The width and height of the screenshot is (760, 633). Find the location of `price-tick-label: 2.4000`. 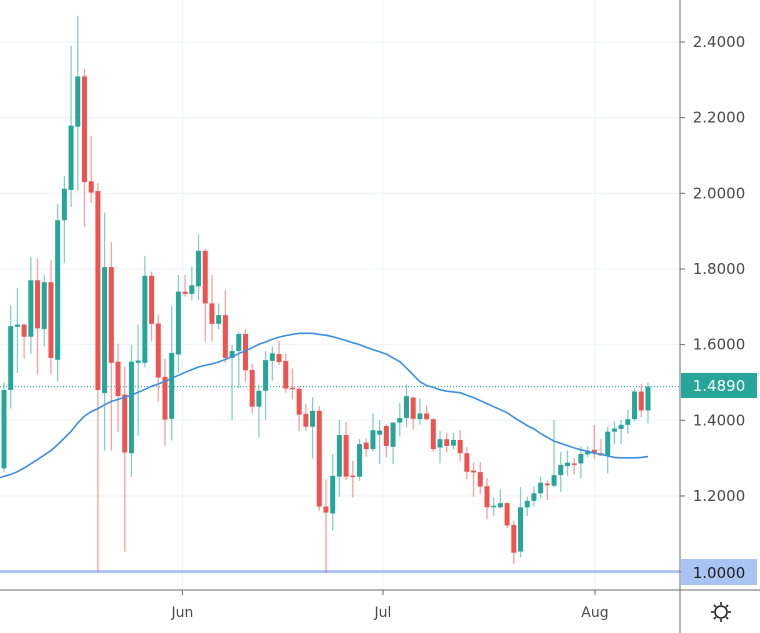

price-tick-label: 2.4000 is located at coordinates (719, 42).